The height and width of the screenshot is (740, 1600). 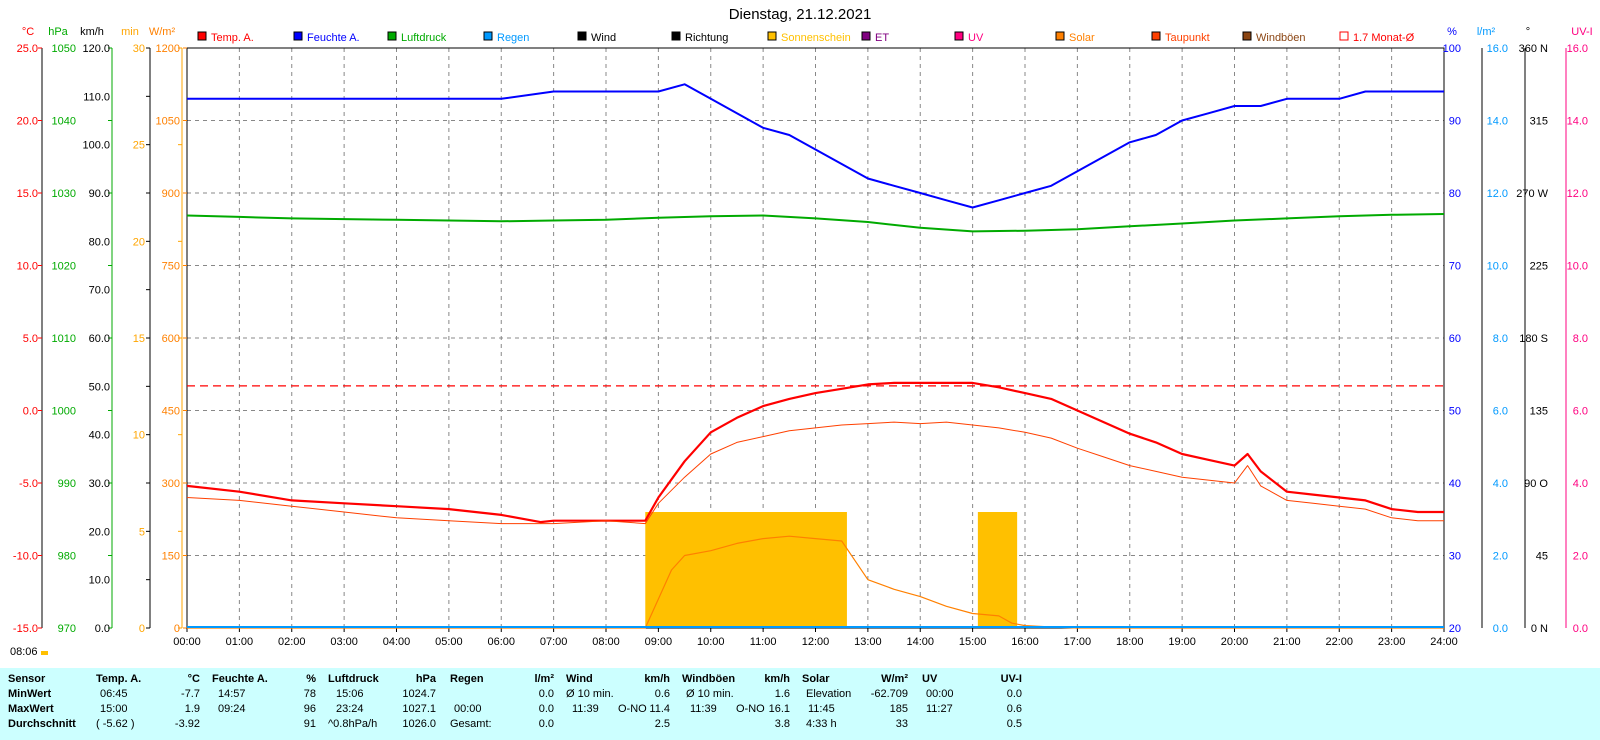 I want to click on tick-right-1: 0.0, so click(x=1500, y=629).